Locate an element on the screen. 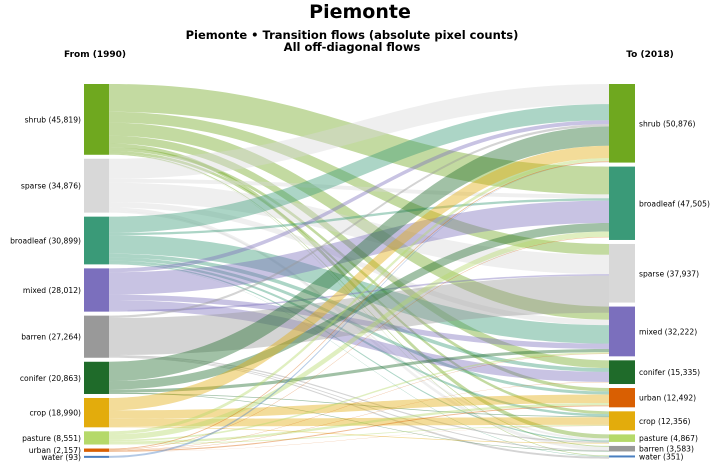 The image size is (720, 475). source-node-mixed is located at coordinates (96, 290).